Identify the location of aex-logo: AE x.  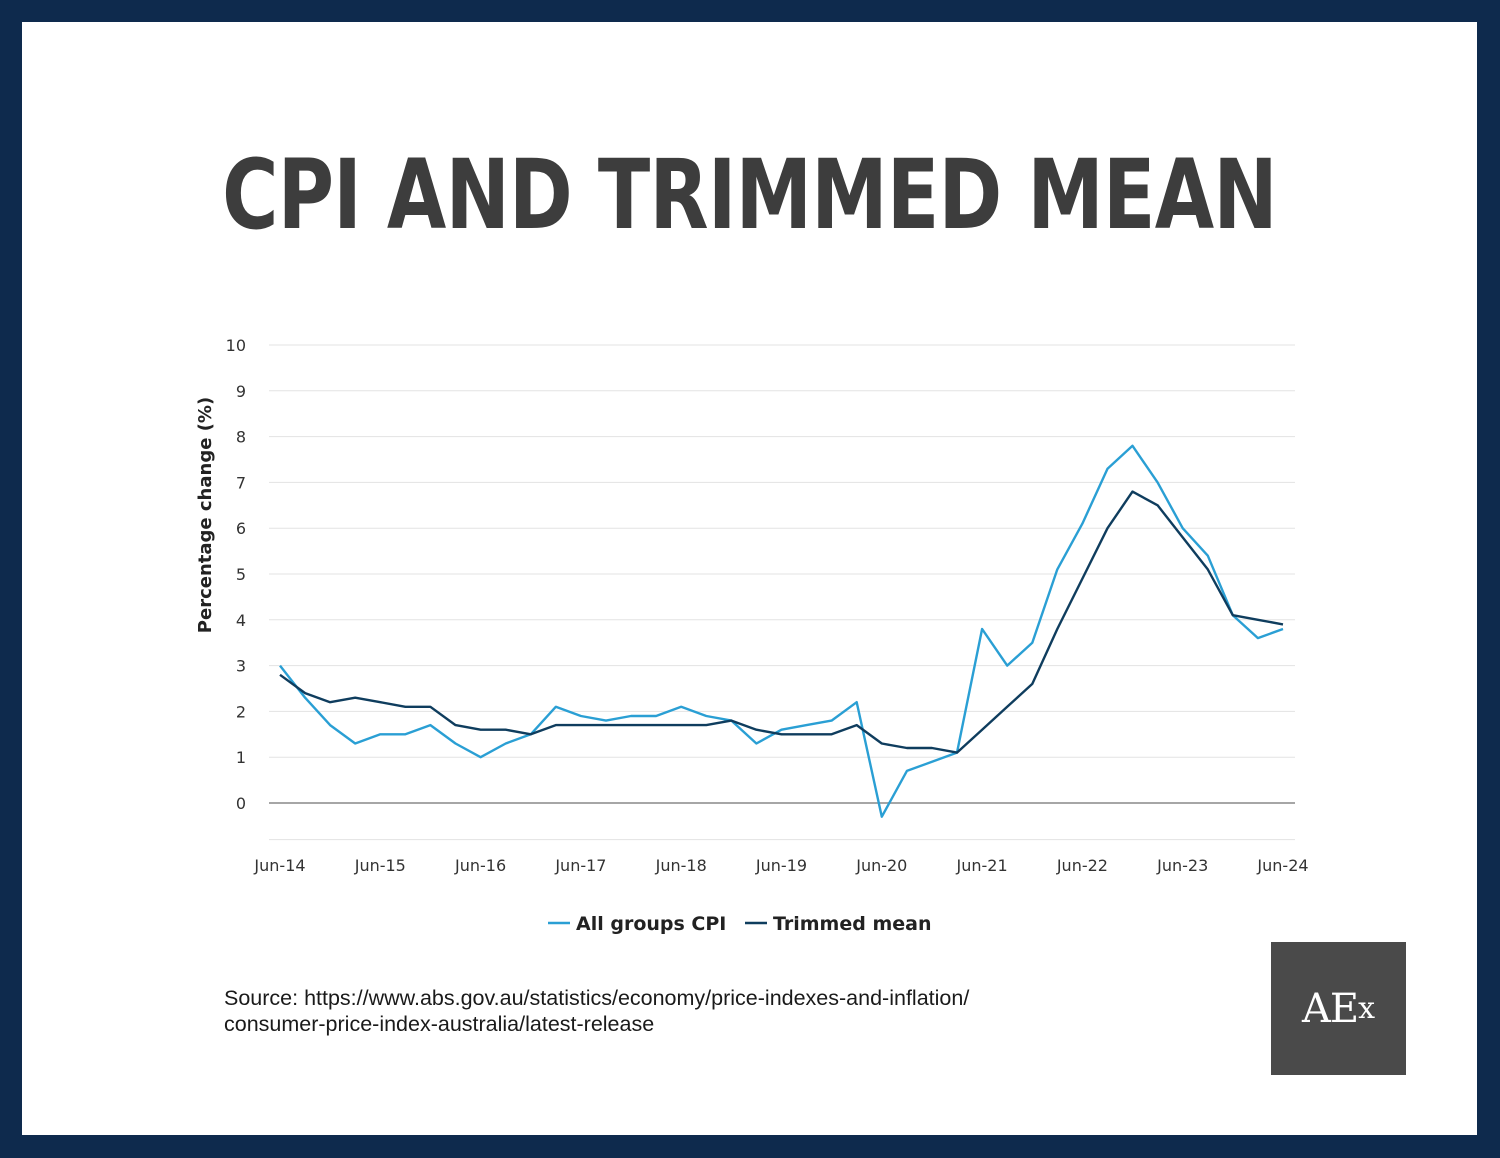
(1338, 1008).